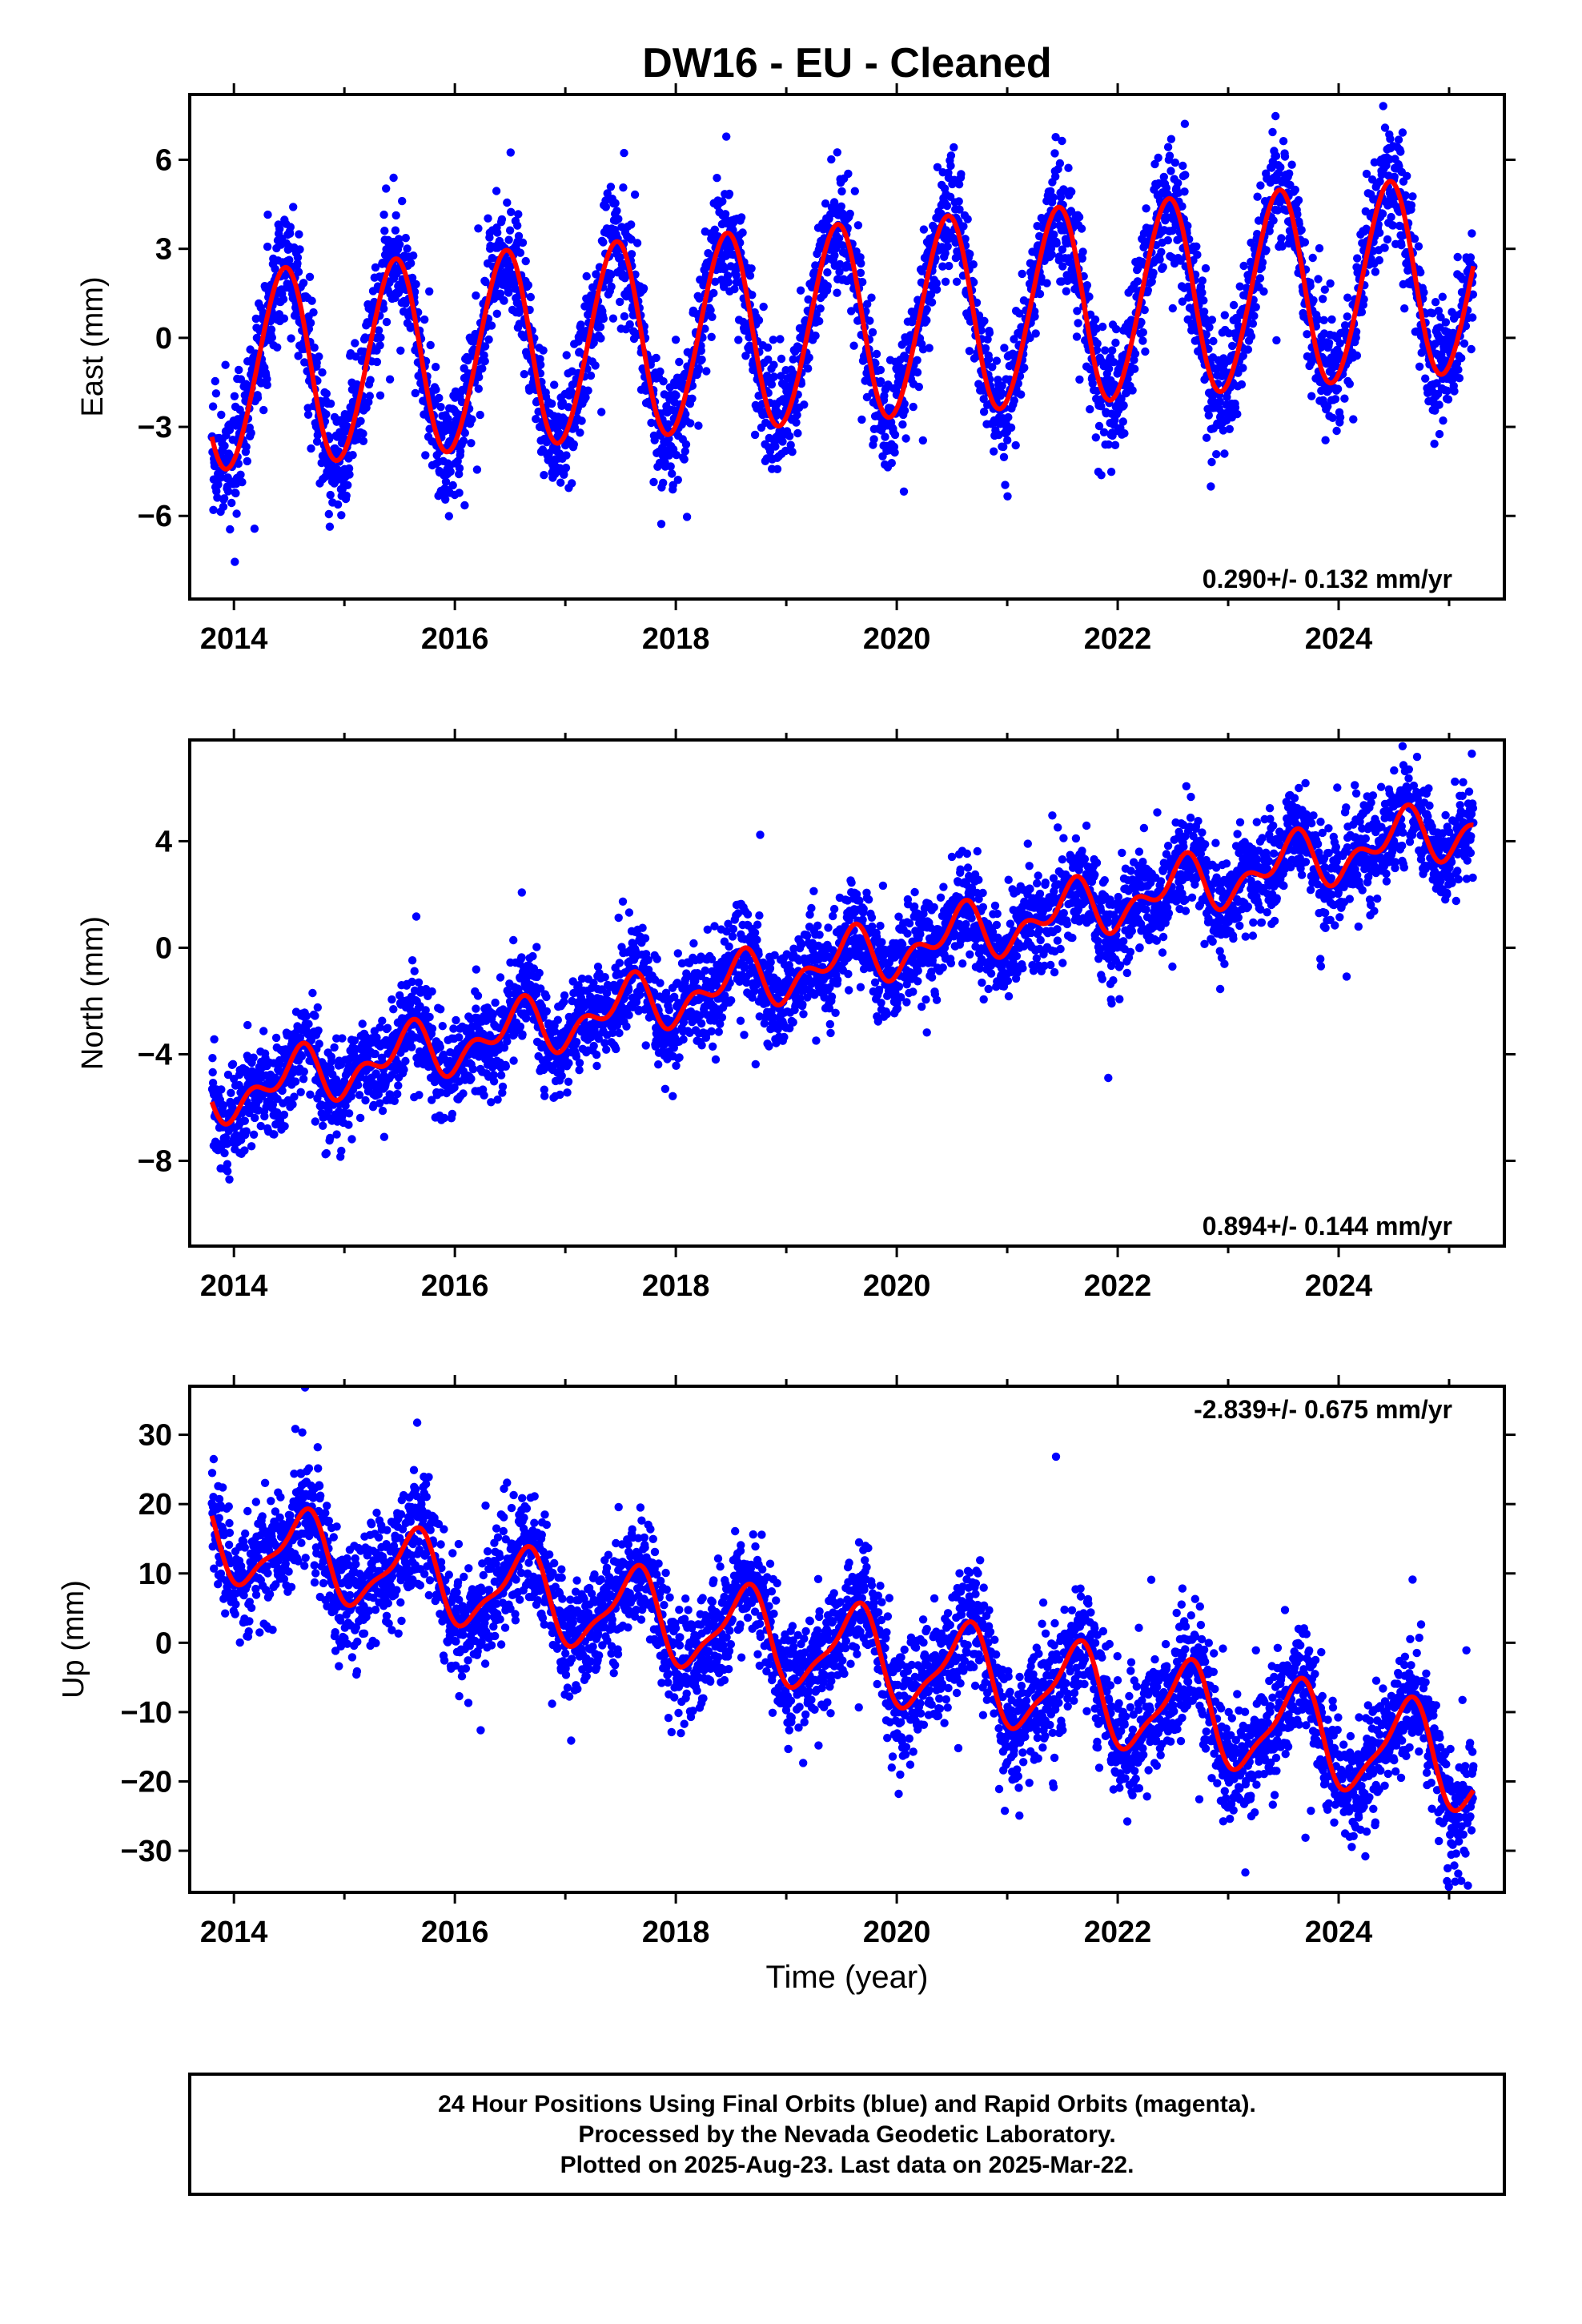  I want to click on x-tick-label: 2016, so click(455, 639).